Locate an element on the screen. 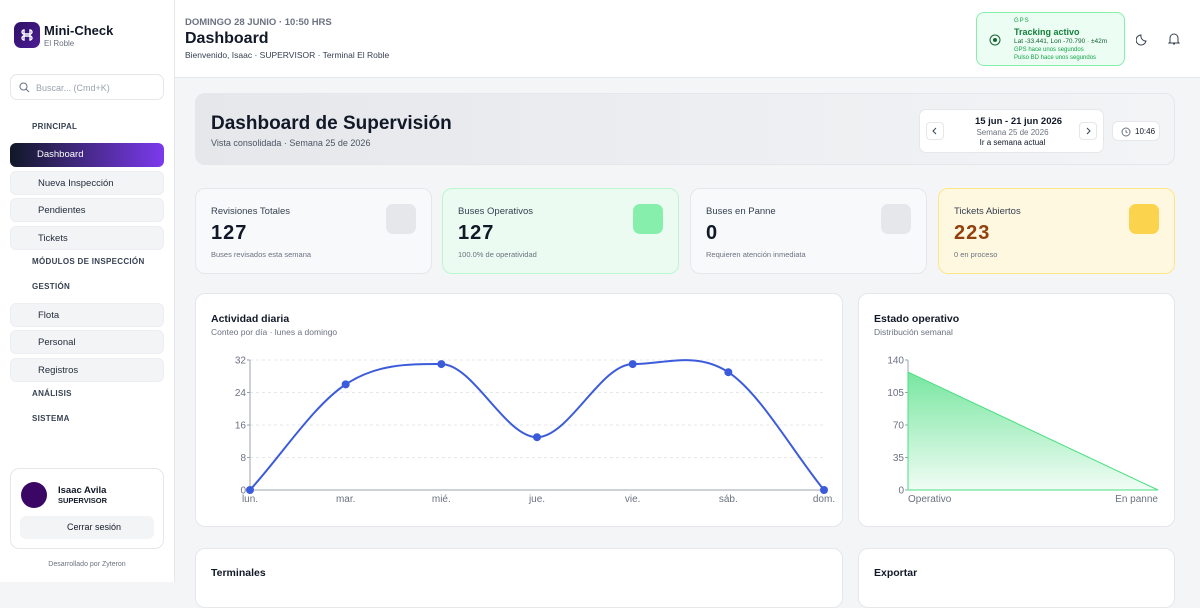  prev-icon is located at coordinates (934, 131).